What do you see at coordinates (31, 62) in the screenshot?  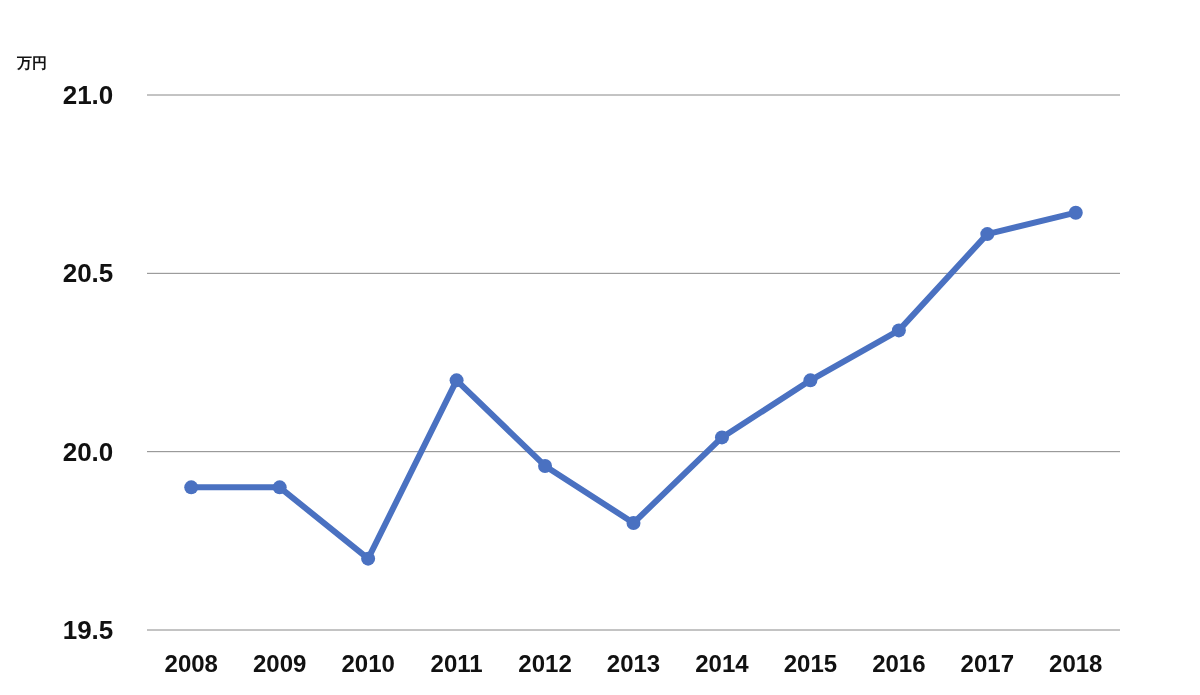 I see `y-axis-title: 万円` at bounding box center [31, 62].